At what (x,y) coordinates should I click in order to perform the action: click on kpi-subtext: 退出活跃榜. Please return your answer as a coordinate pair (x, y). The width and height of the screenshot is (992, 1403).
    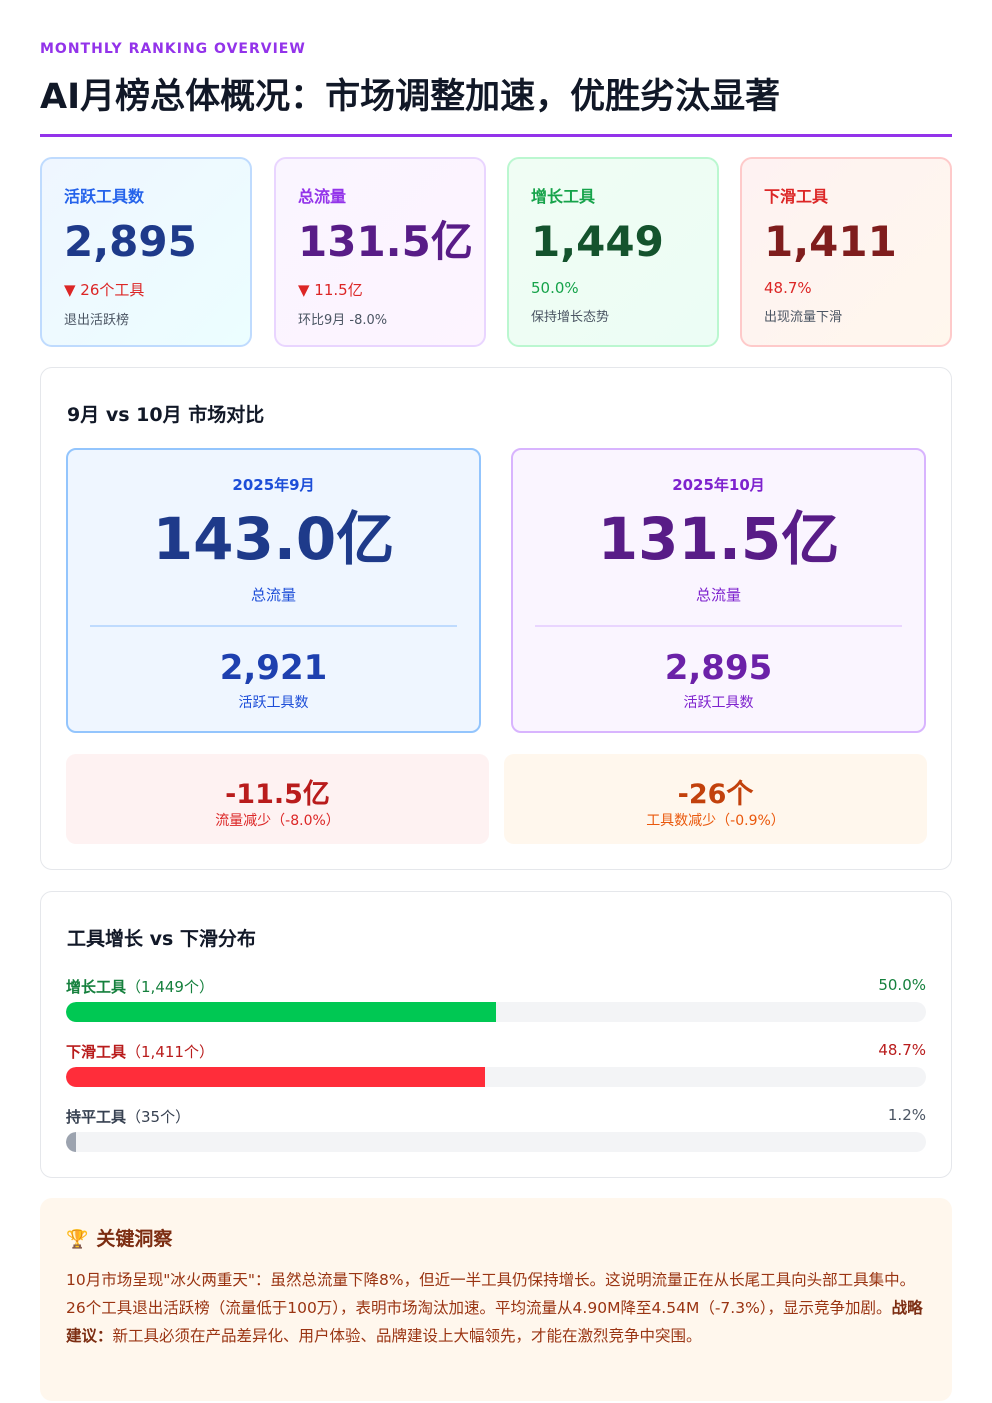
    Looking at the image, I should click on (97, 321).